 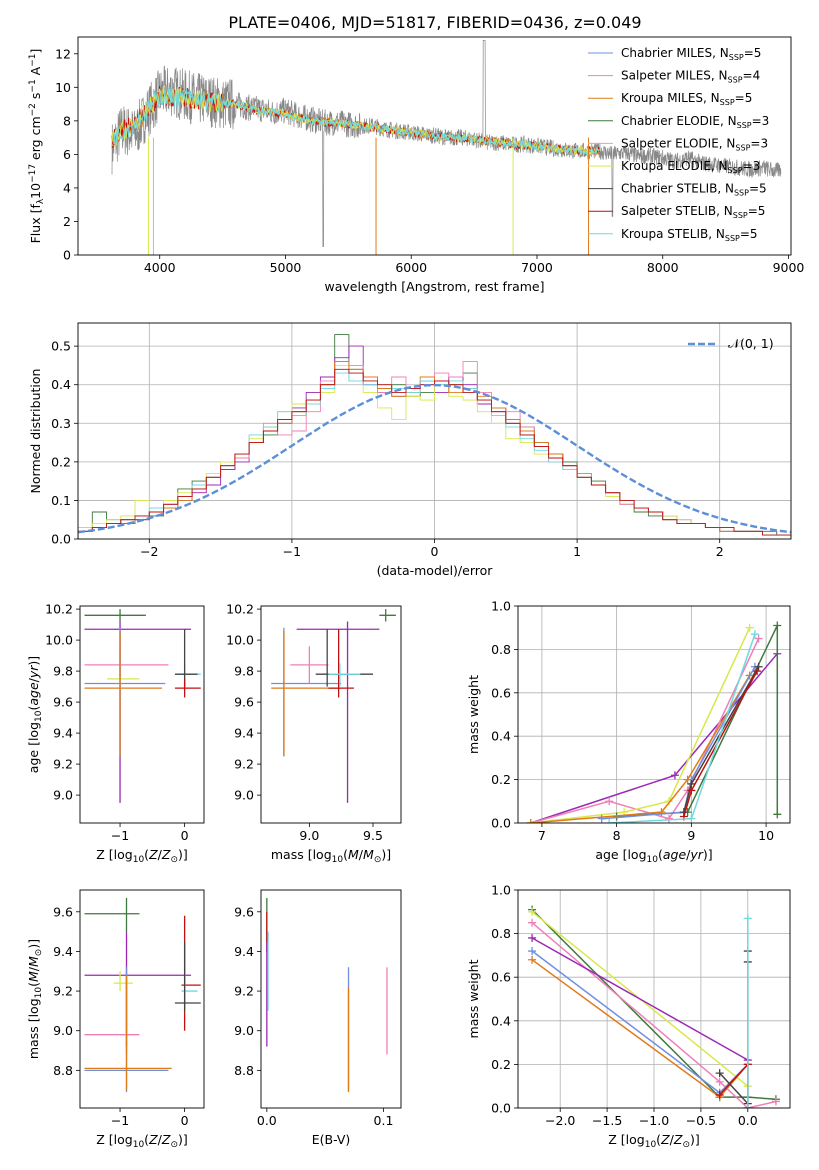 What do you see at coordinates (355, 121) in the screenshot?
I see `model-spectrum-line` at bounding box center [355, 121].